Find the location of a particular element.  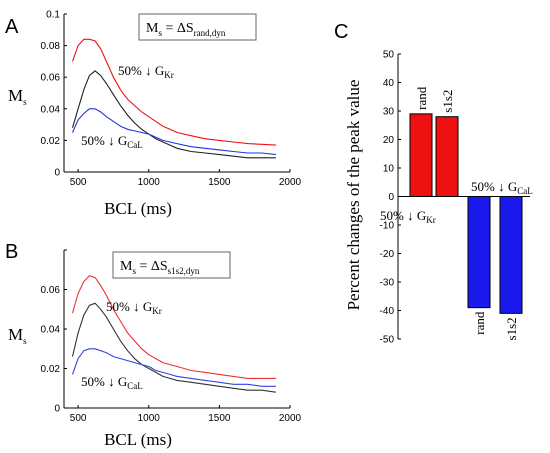

panel-c-annotation-kr: 50% ↓ GKr is located at coordinates (408, 216).